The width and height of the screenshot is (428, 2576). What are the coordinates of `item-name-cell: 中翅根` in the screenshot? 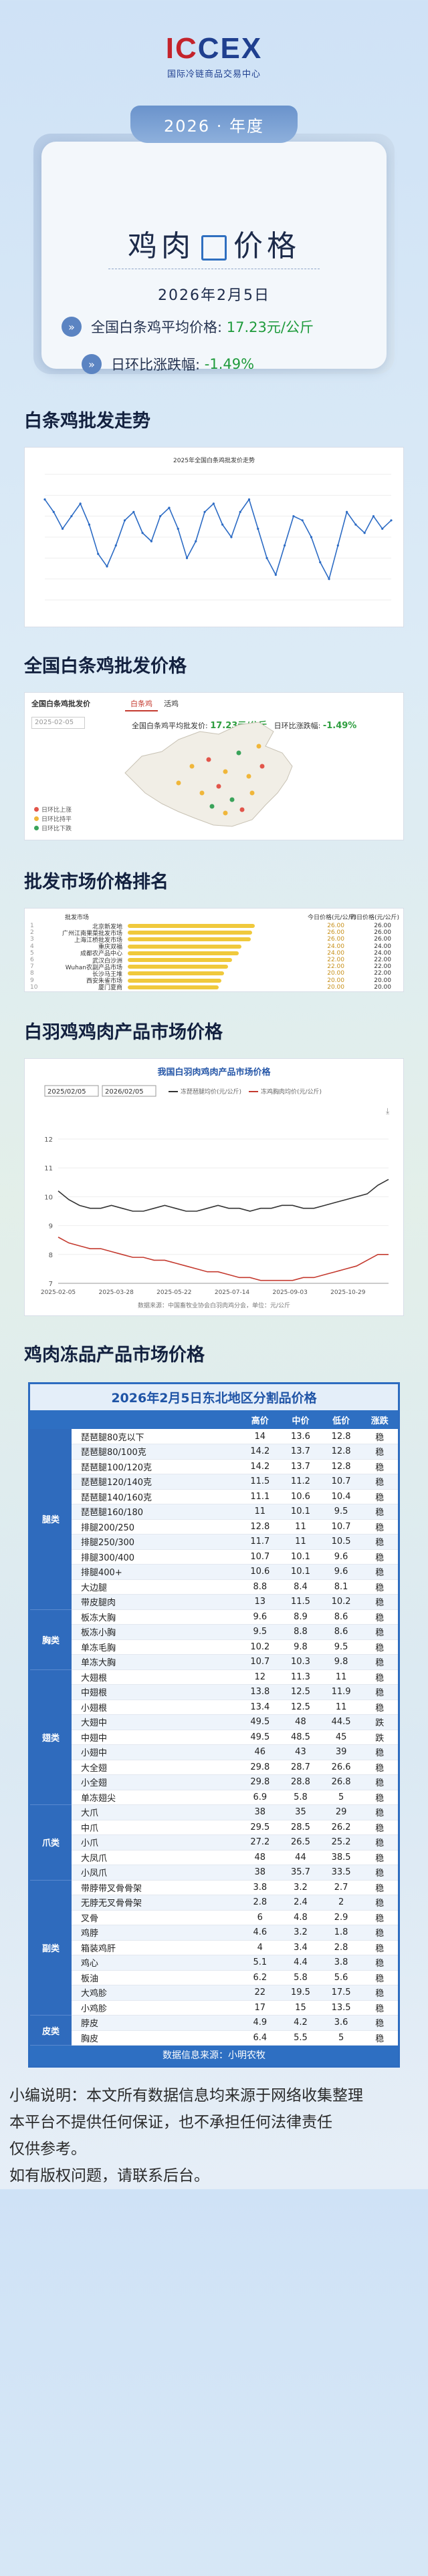 It's located at (156, 1692).